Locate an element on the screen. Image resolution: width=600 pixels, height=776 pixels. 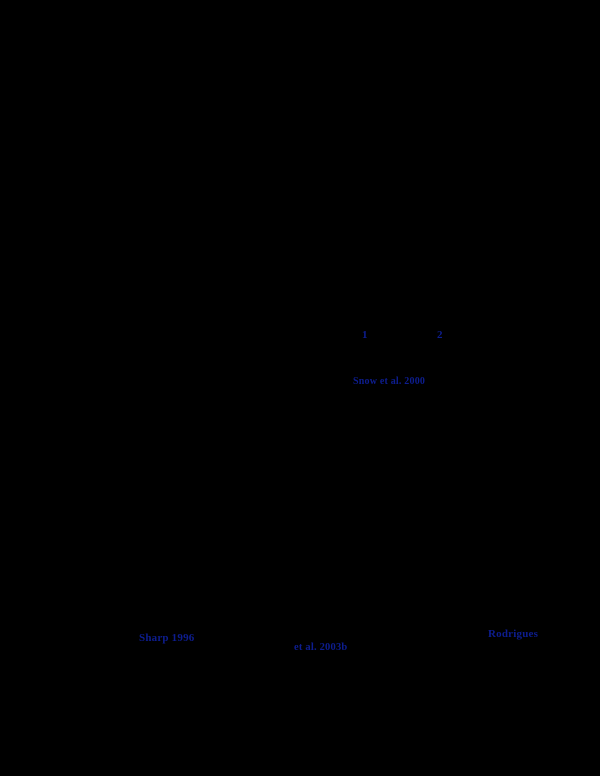
citation-link-mid: Snow et al. 2000 is located at coordinates (389, 381).